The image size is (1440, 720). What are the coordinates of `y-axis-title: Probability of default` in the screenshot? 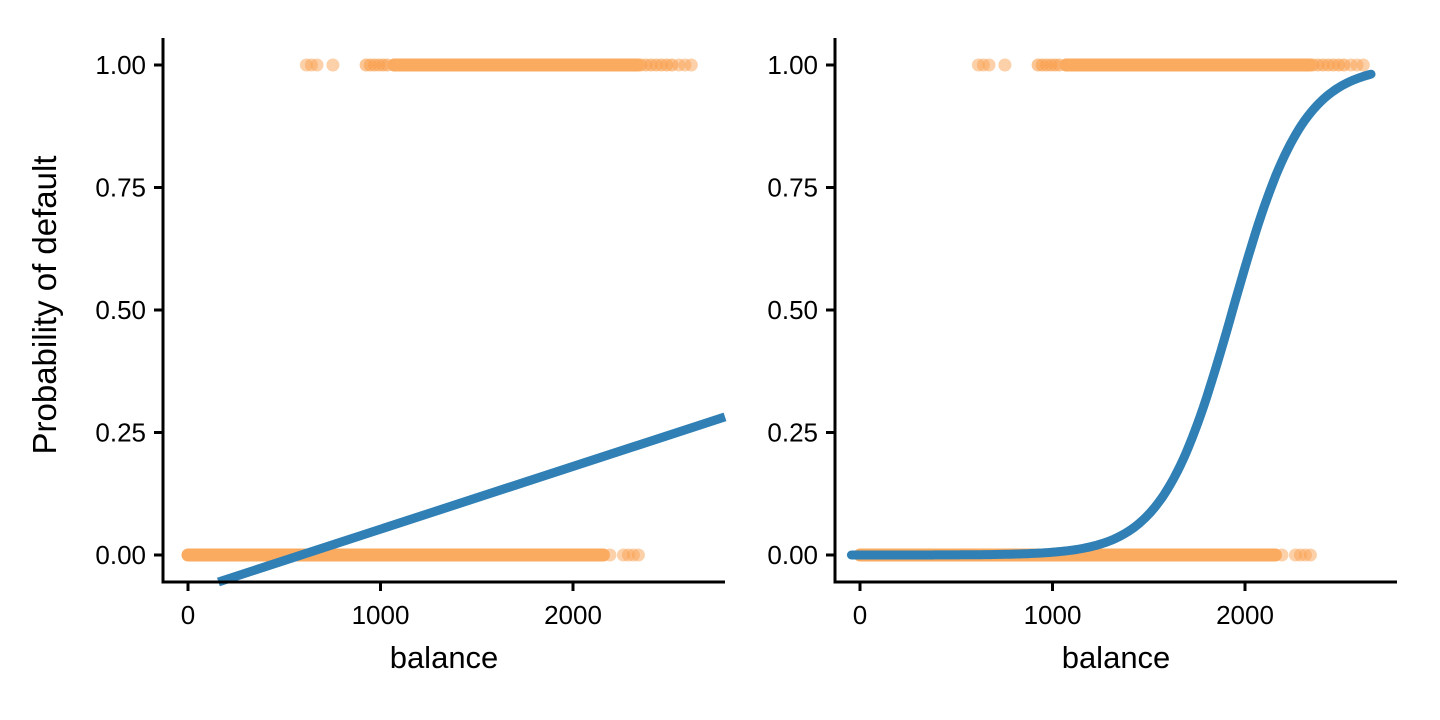 It's located at (44, 304).